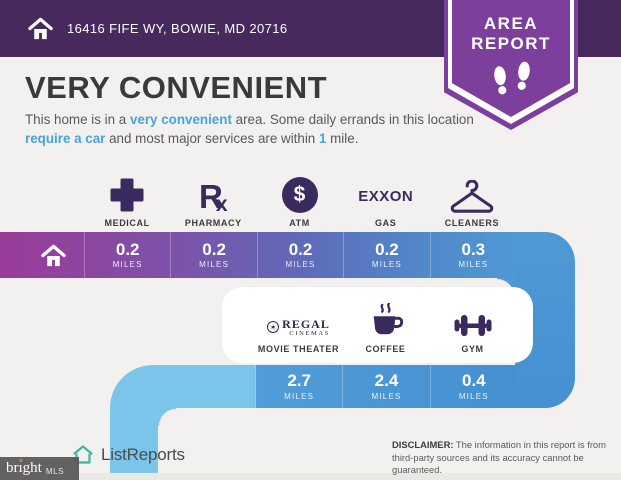  I want to click on service-cleaners: CLEANERS, so click(472, 195).